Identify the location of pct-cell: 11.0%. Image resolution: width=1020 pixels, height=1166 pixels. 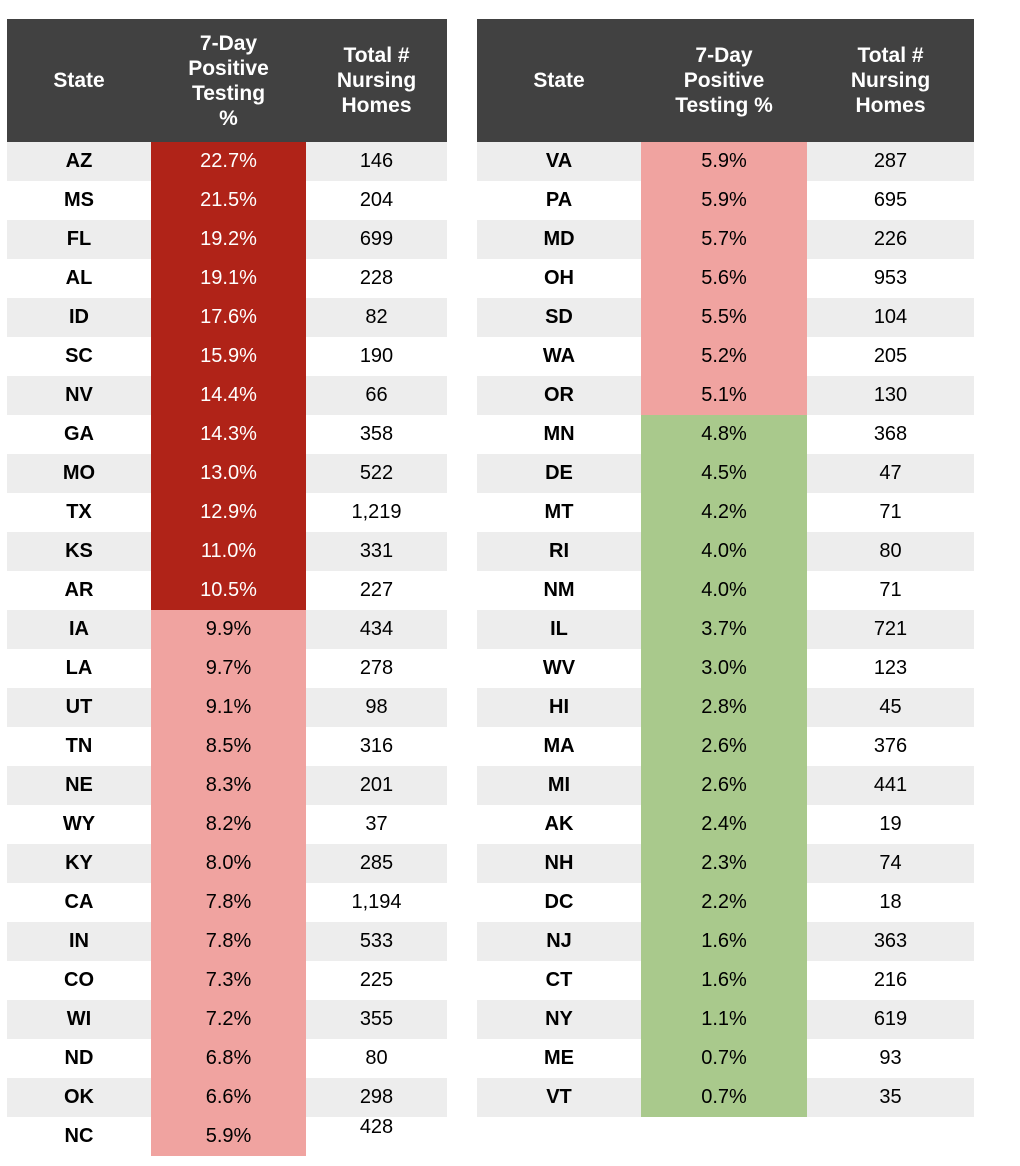
(228, 551).